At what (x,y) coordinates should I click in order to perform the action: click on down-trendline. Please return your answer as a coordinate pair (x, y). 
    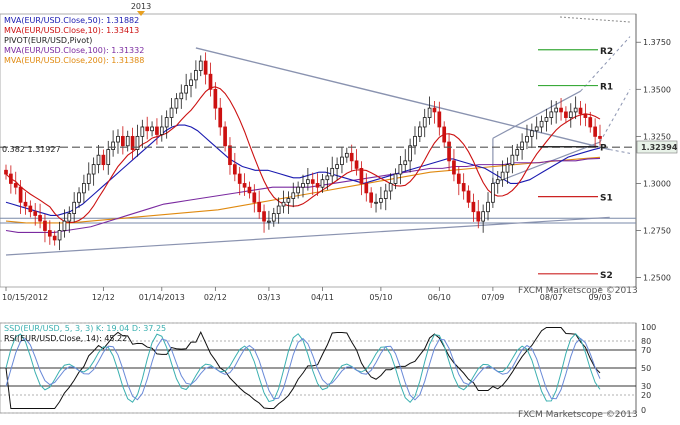
    Looking at the image, I should click on (402, 99).